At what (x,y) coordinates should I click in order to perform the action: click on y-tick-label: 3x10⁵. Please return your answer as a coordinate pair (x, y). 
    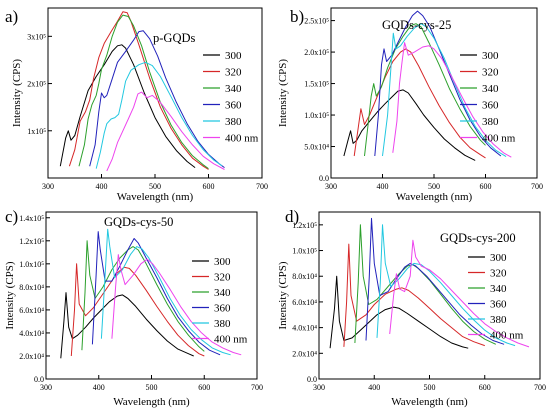
    Looking at the image, I should click on (36, 36).